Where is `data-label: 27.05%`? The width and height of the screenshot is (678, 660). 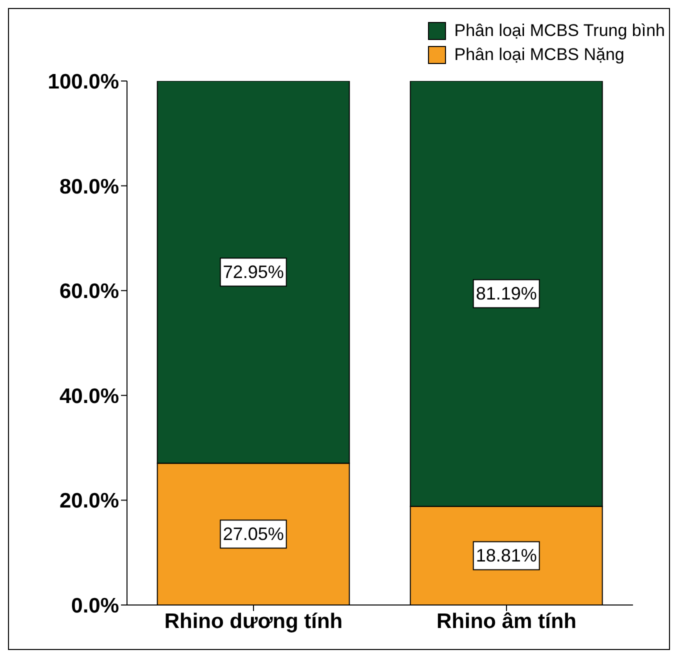 data-label: 27.05% is located at coordinates (253, 534).